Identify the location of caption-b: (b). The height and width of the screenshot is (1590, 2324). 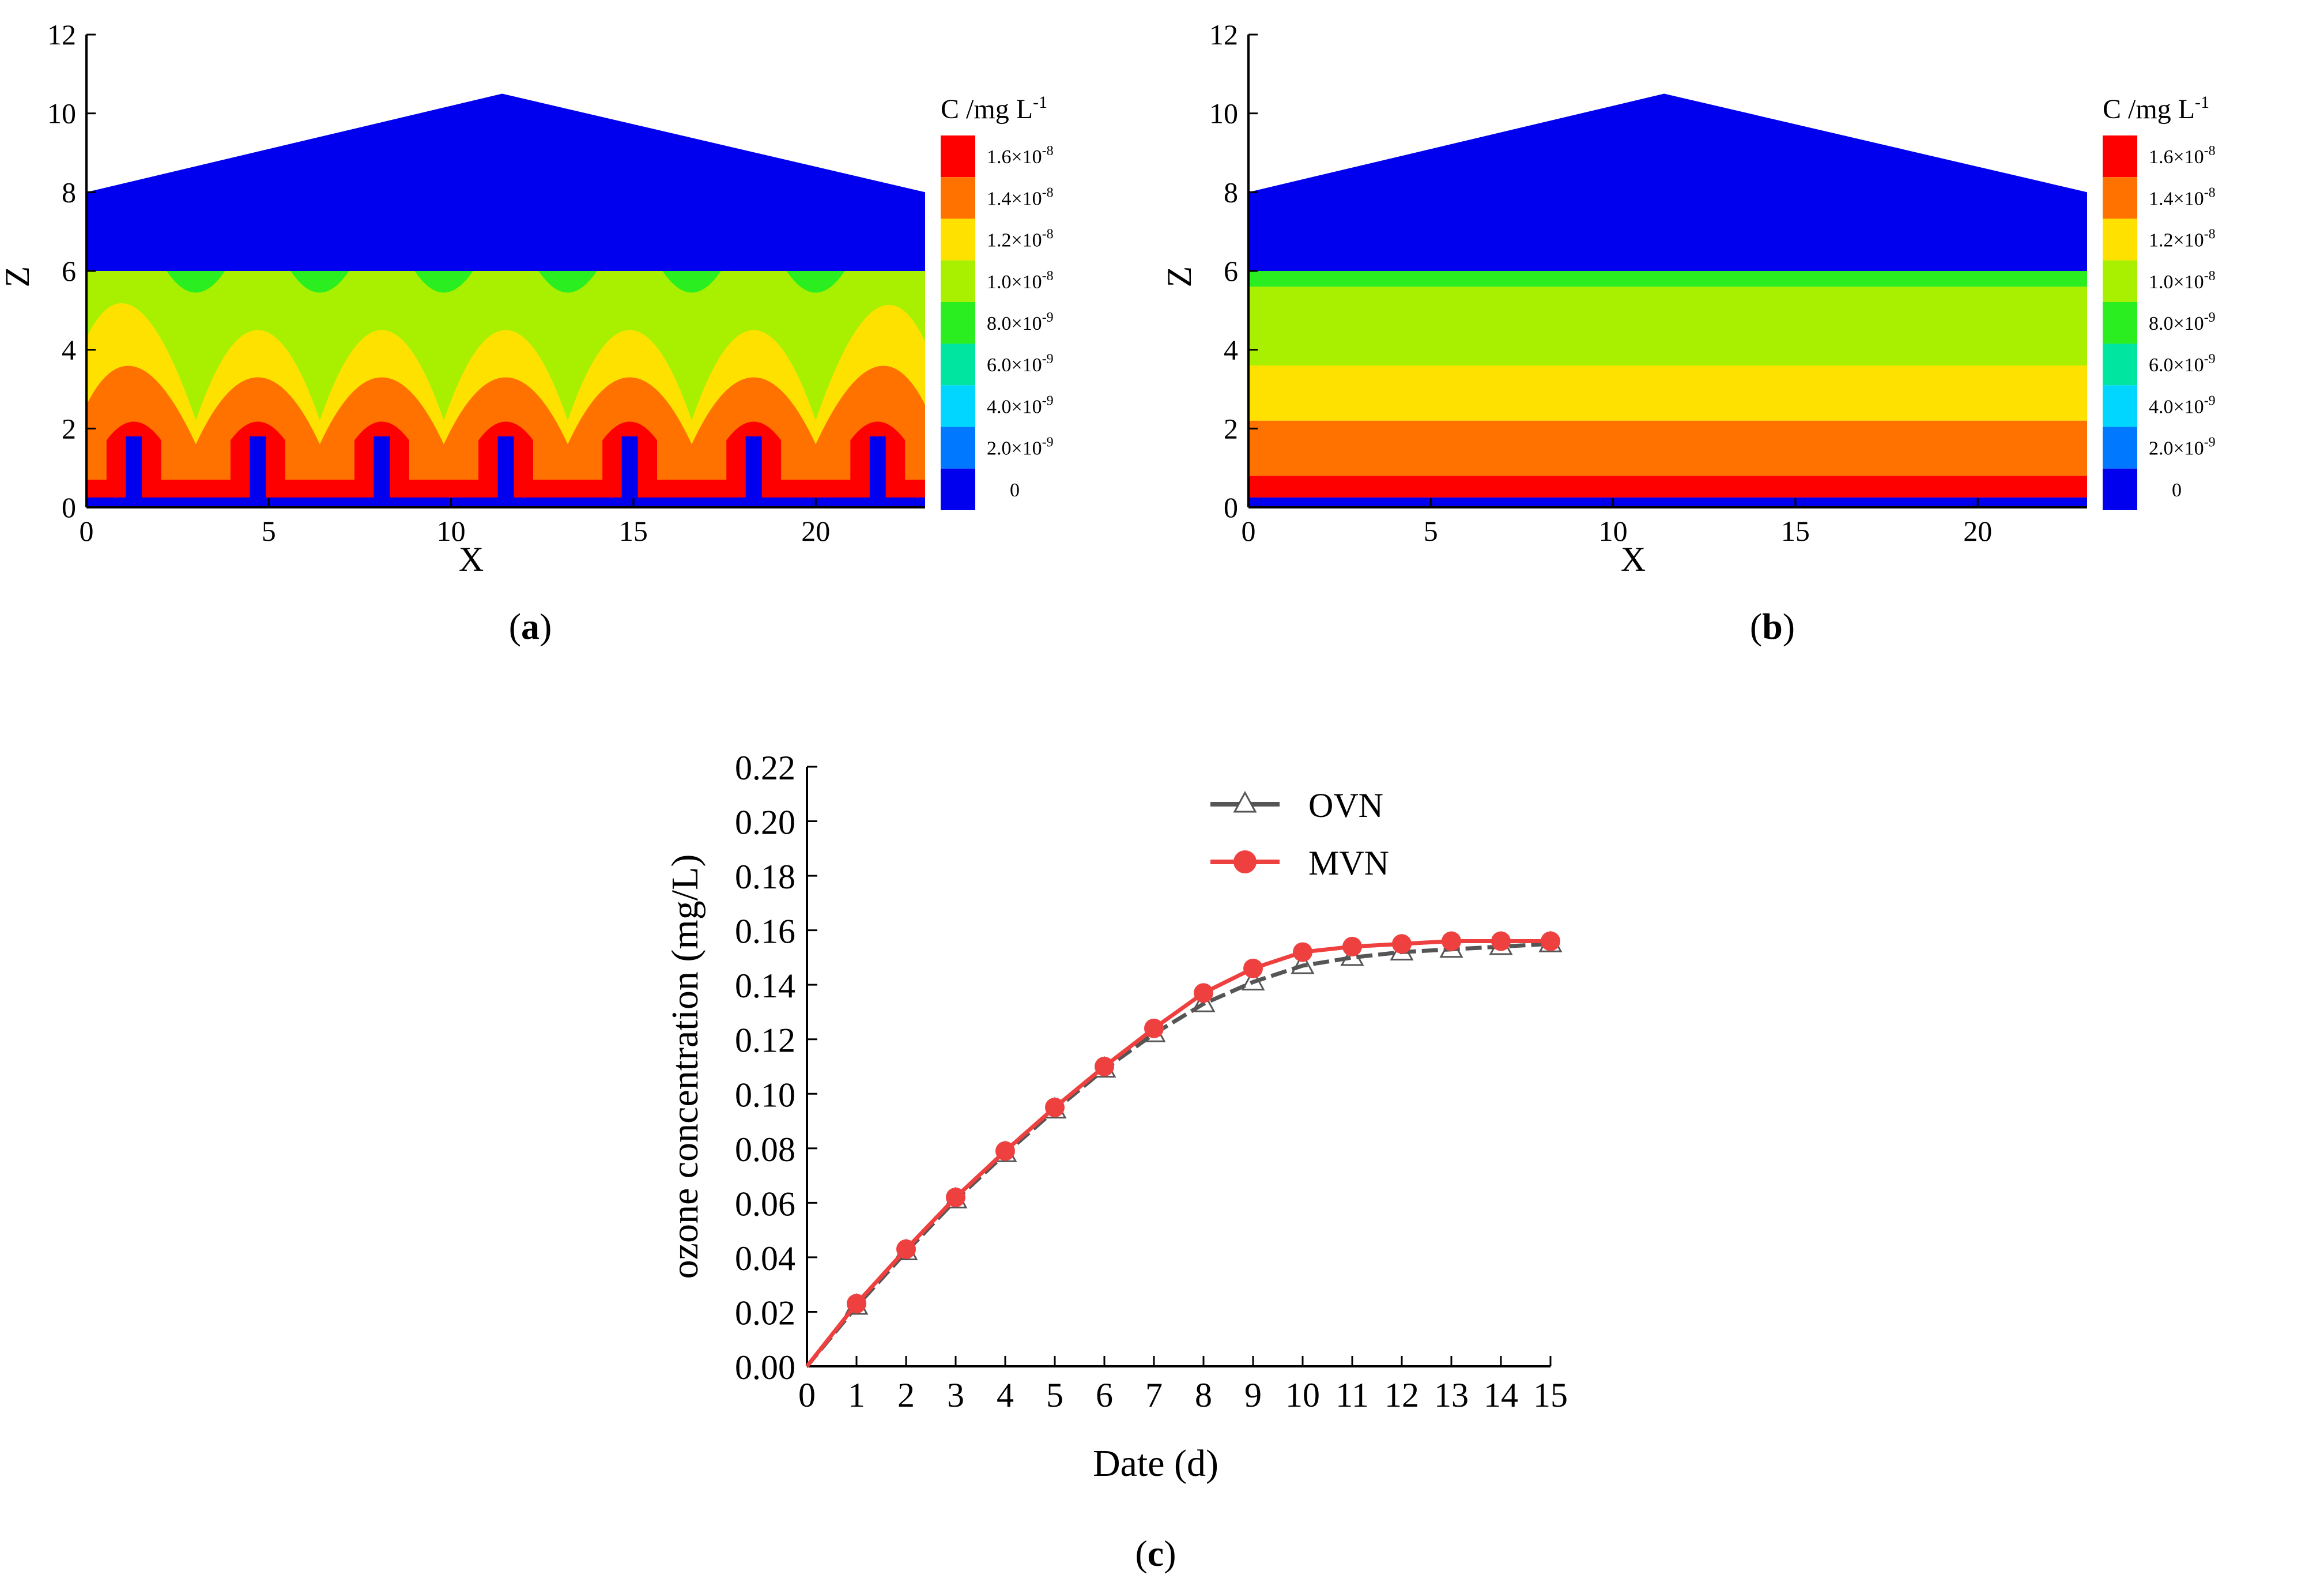
(1772, 626).